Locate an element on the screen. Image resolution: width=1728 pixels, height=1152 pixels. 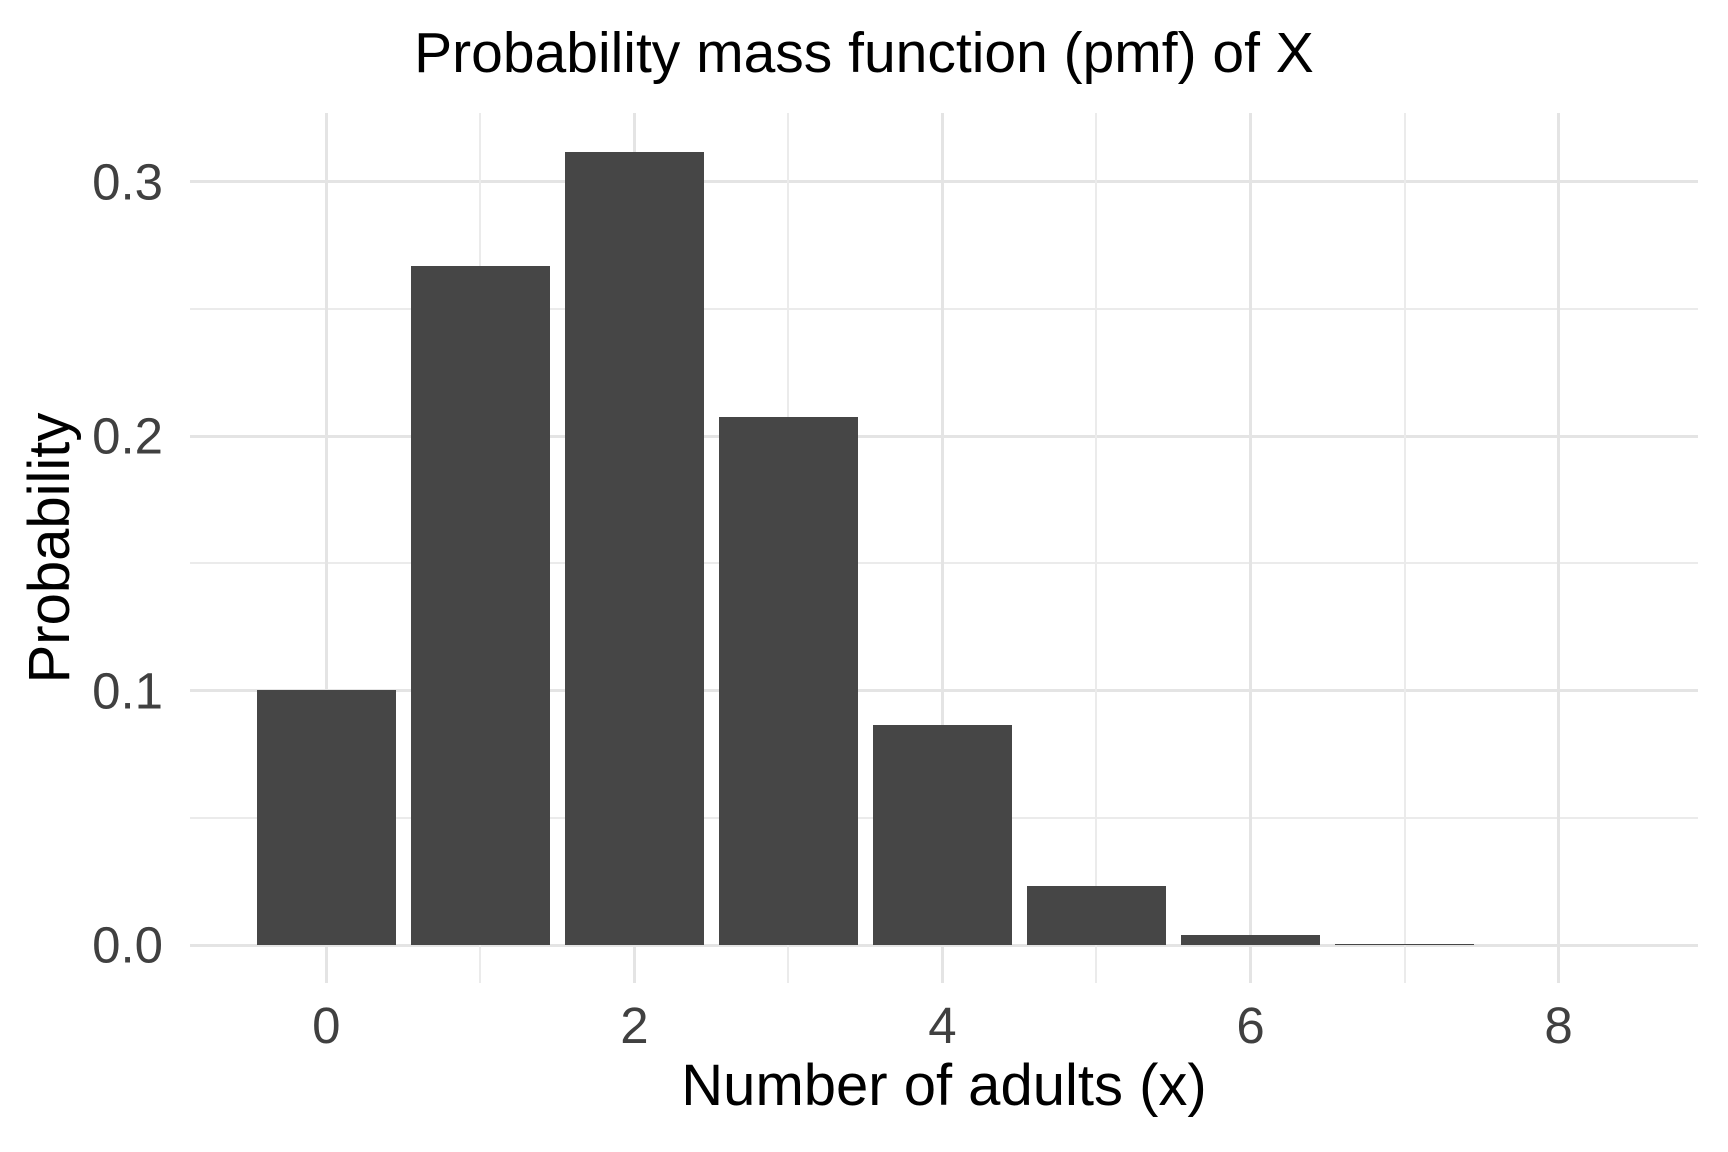
pmf-bar-x3 is located at coordinates (788, 681).